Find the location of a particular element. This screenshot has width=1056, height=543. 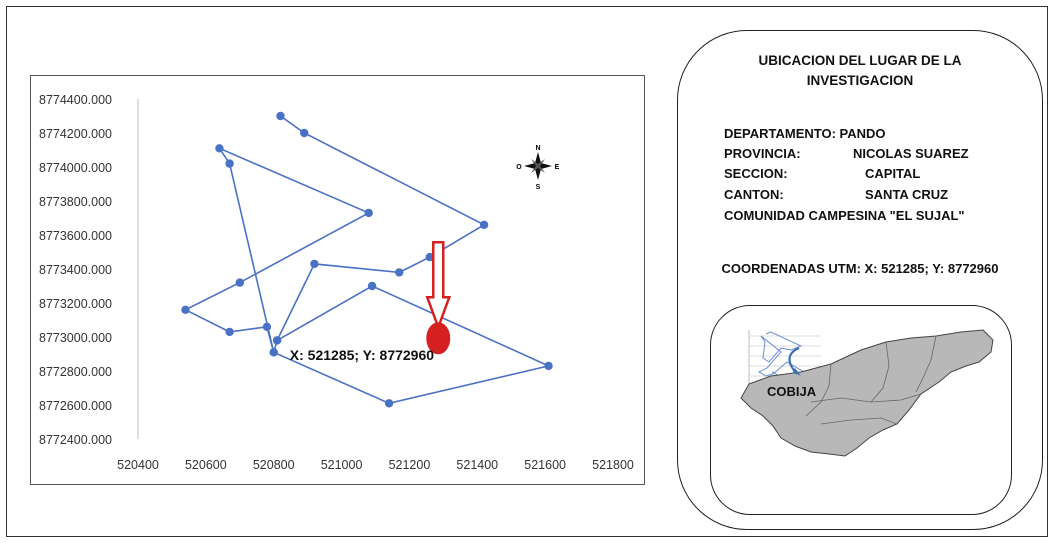

target-arrow is located at coordinates (438, 298).